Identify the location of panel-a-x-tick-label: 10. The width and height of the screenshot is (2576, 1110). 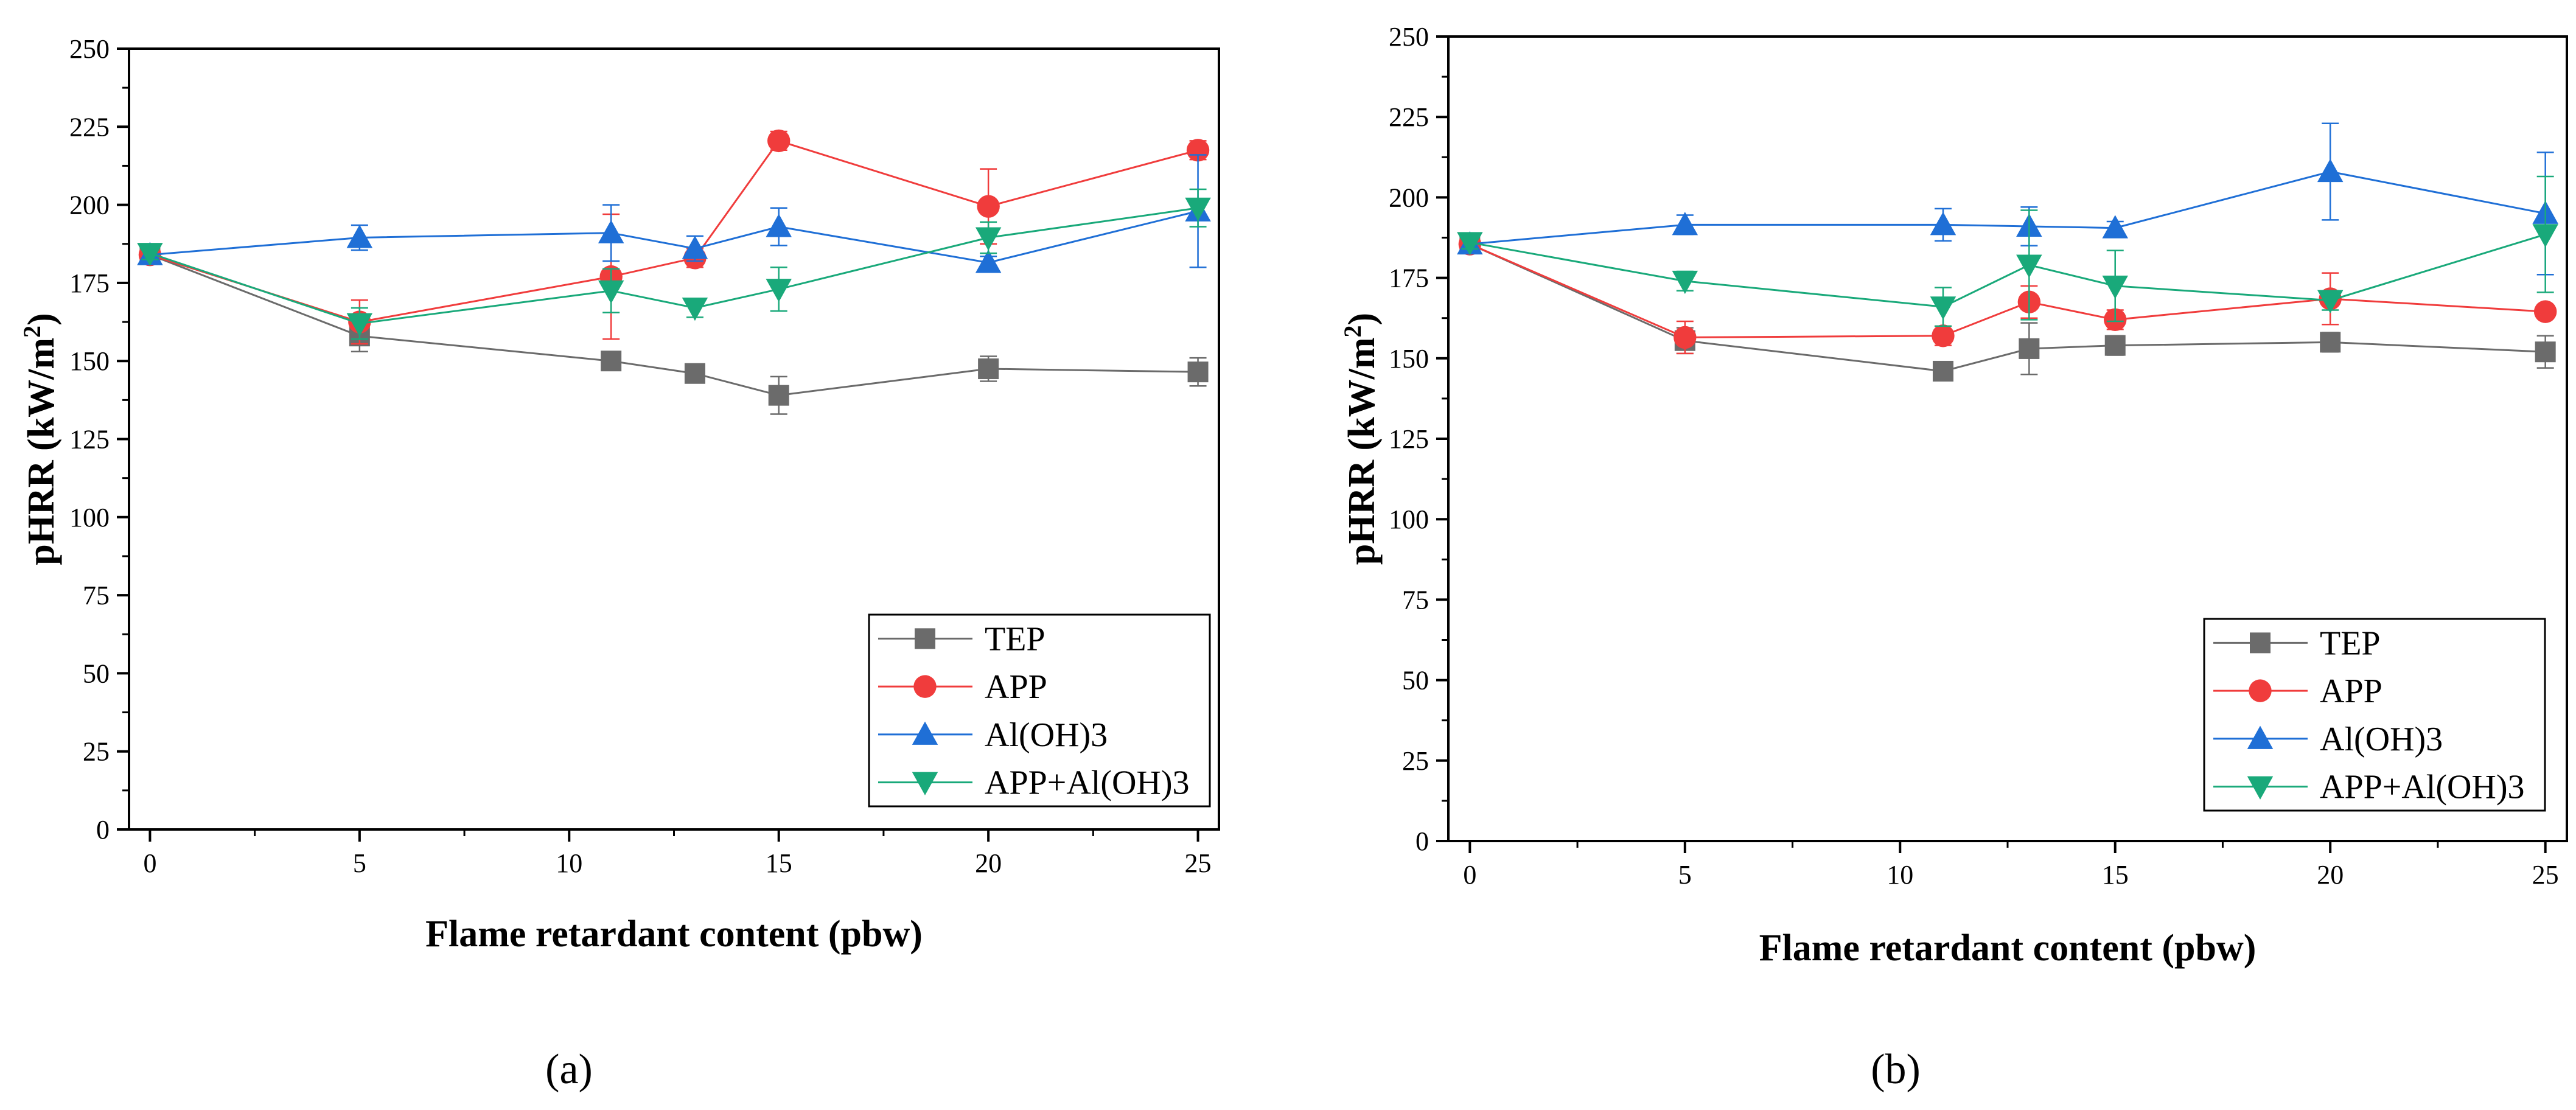
(569, 863).